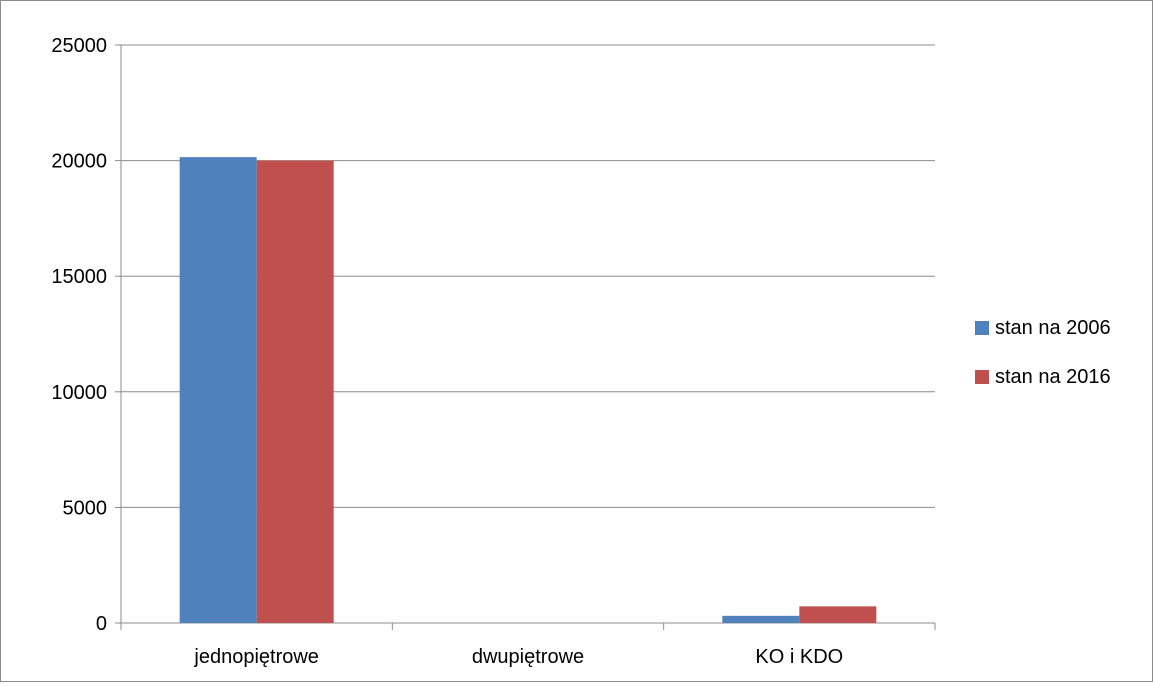 The width and height of the screenshot is (1153, 686). I want to click on y-axis-ticks: 0 5000 10000 15000 20000 25000, so click(86, 335).